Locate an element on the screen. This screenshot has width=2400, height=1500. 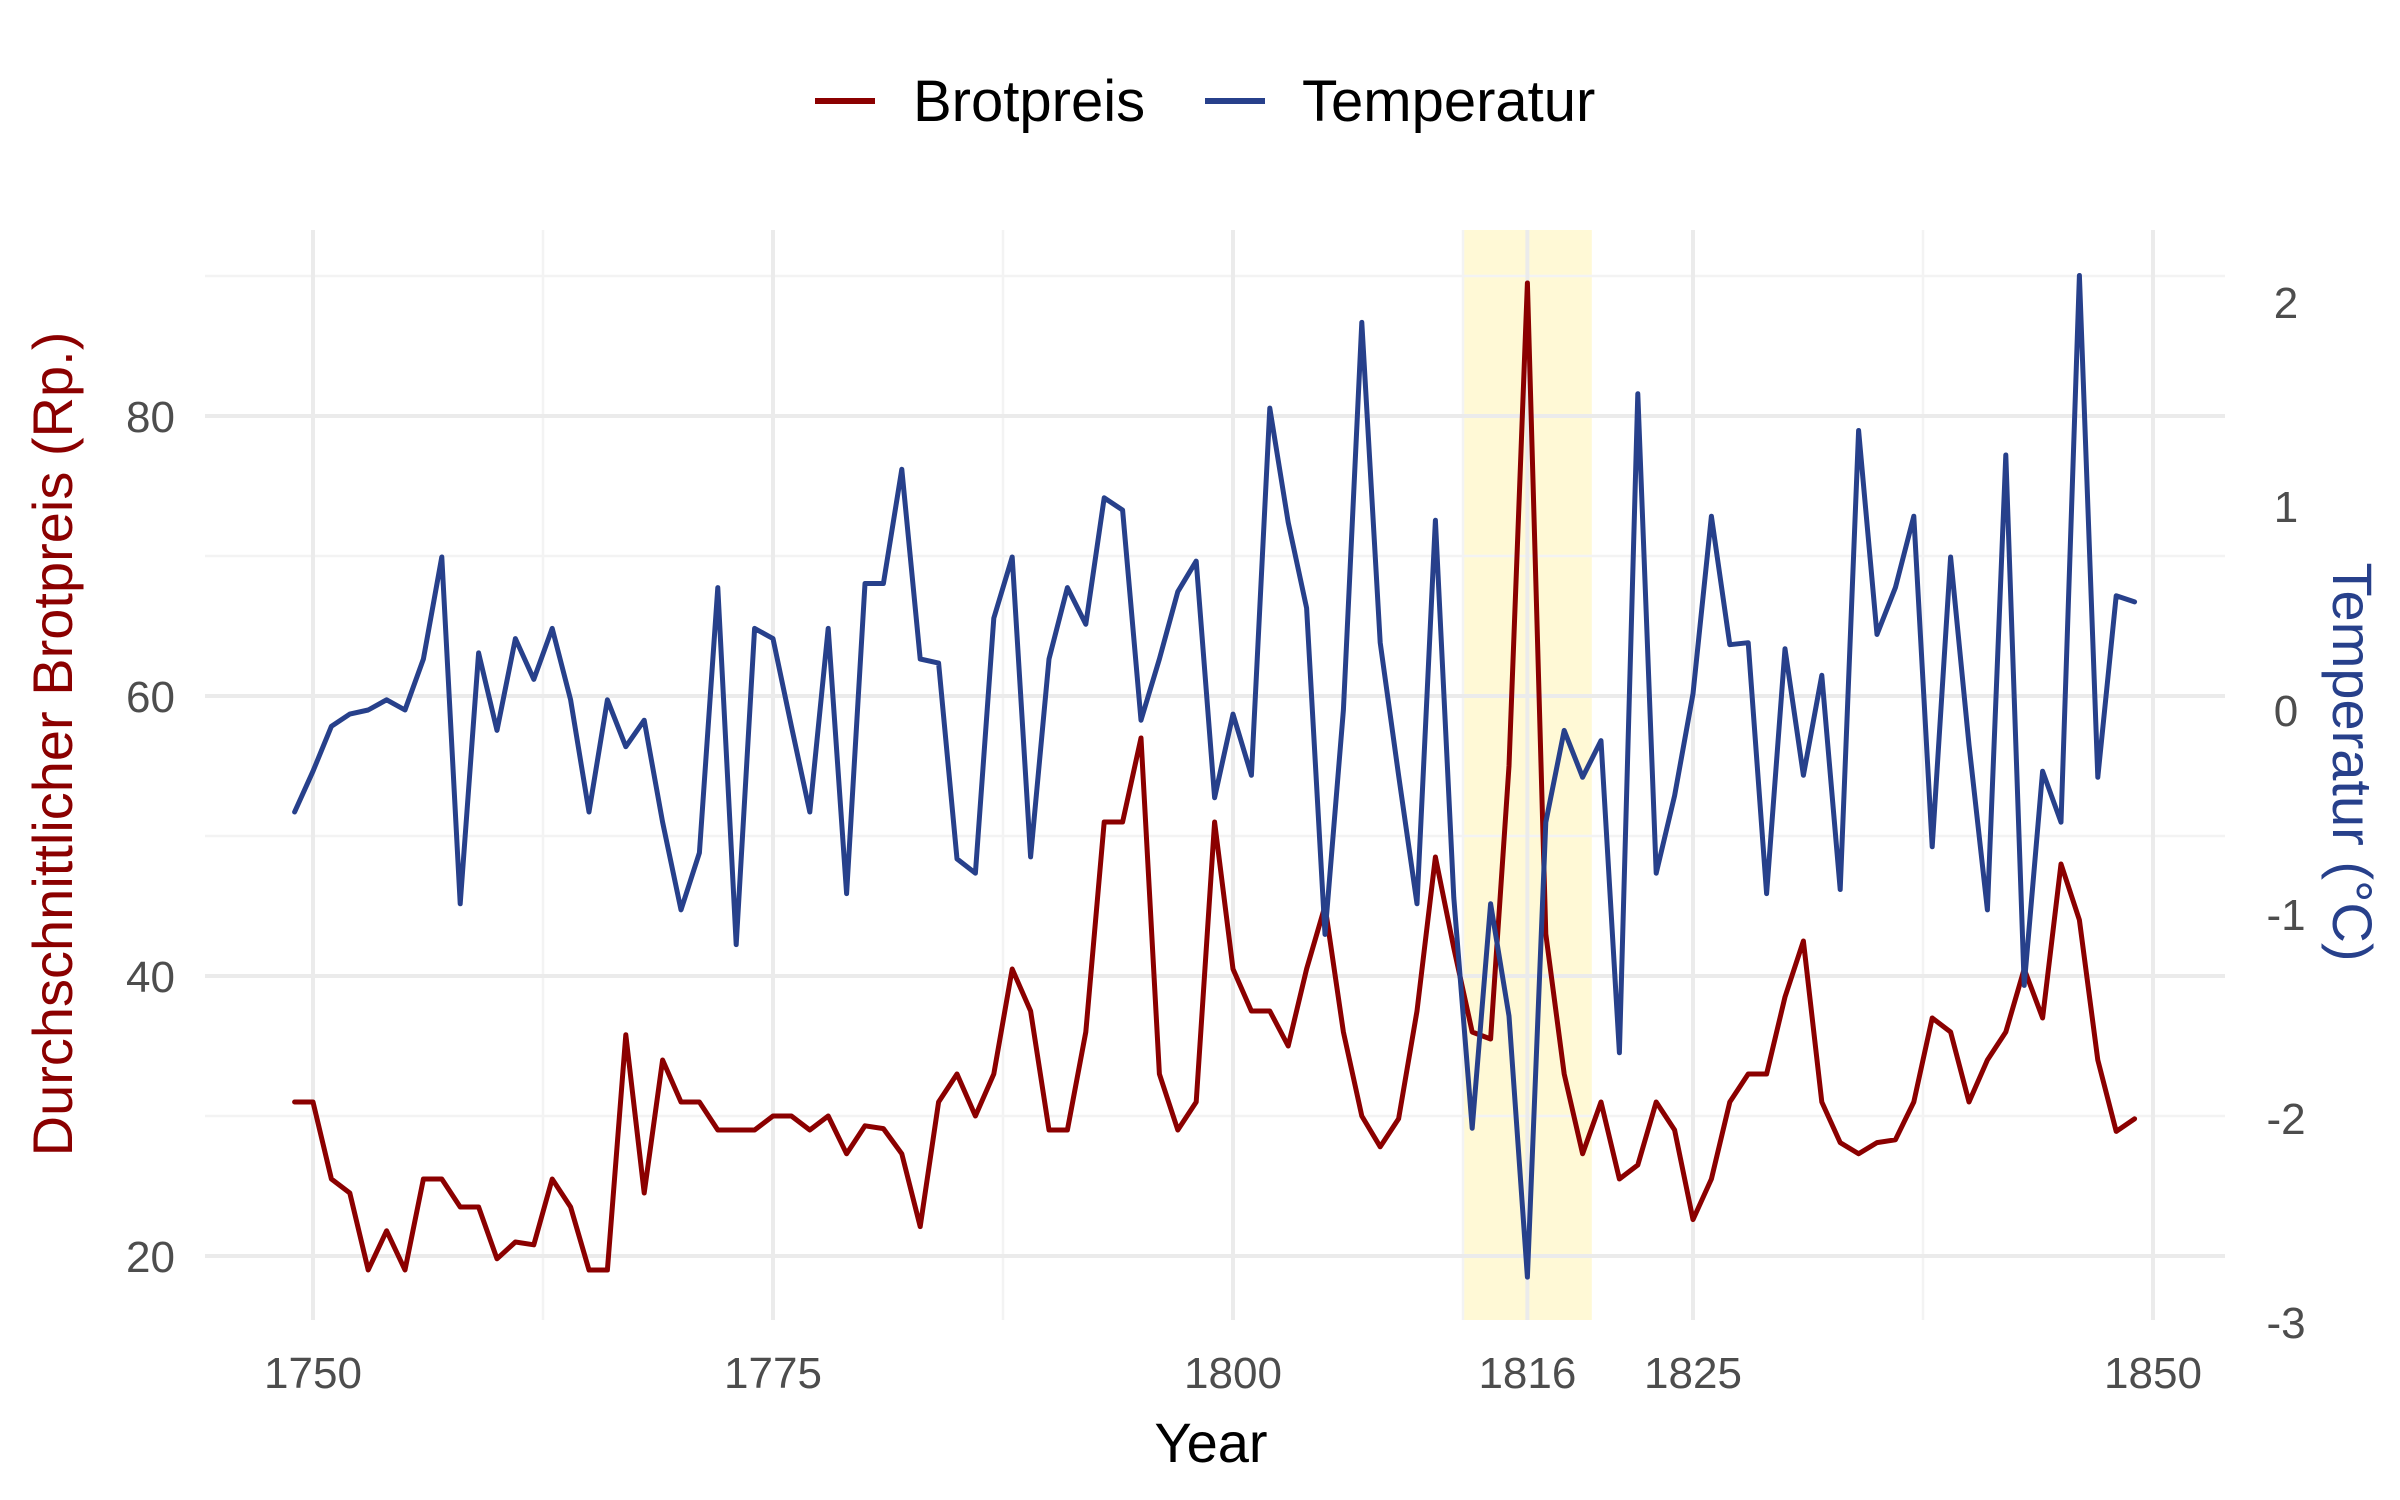
legend: Brotpreis Temperatur is located at coordinates (1205, 101).